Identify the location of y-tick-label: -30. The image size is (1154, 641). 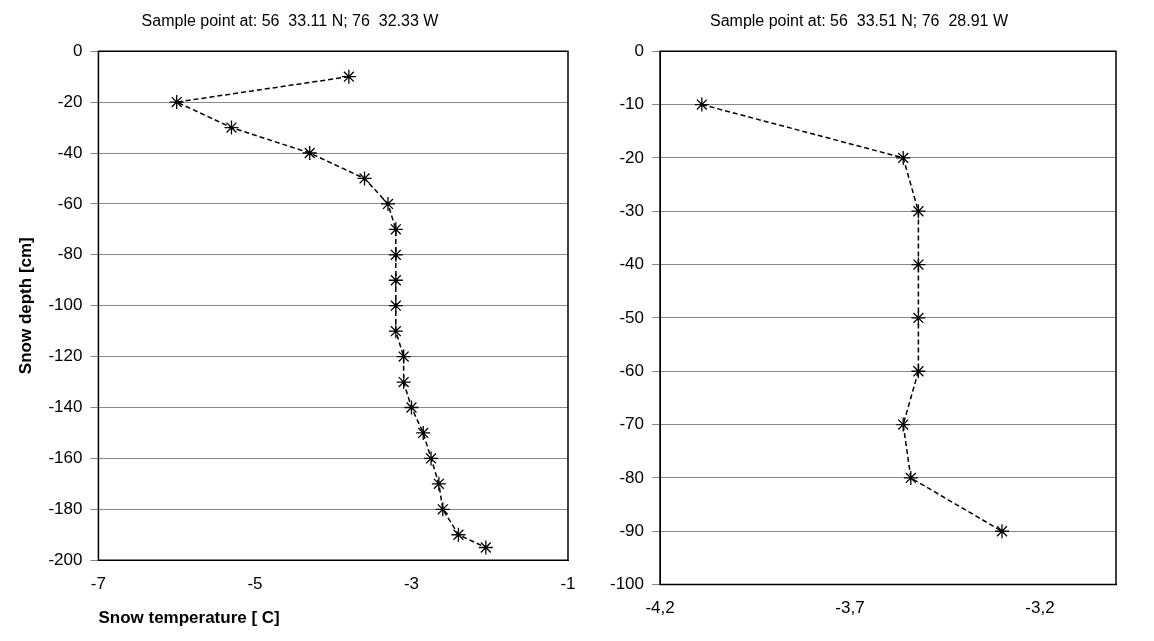
(632, 210).